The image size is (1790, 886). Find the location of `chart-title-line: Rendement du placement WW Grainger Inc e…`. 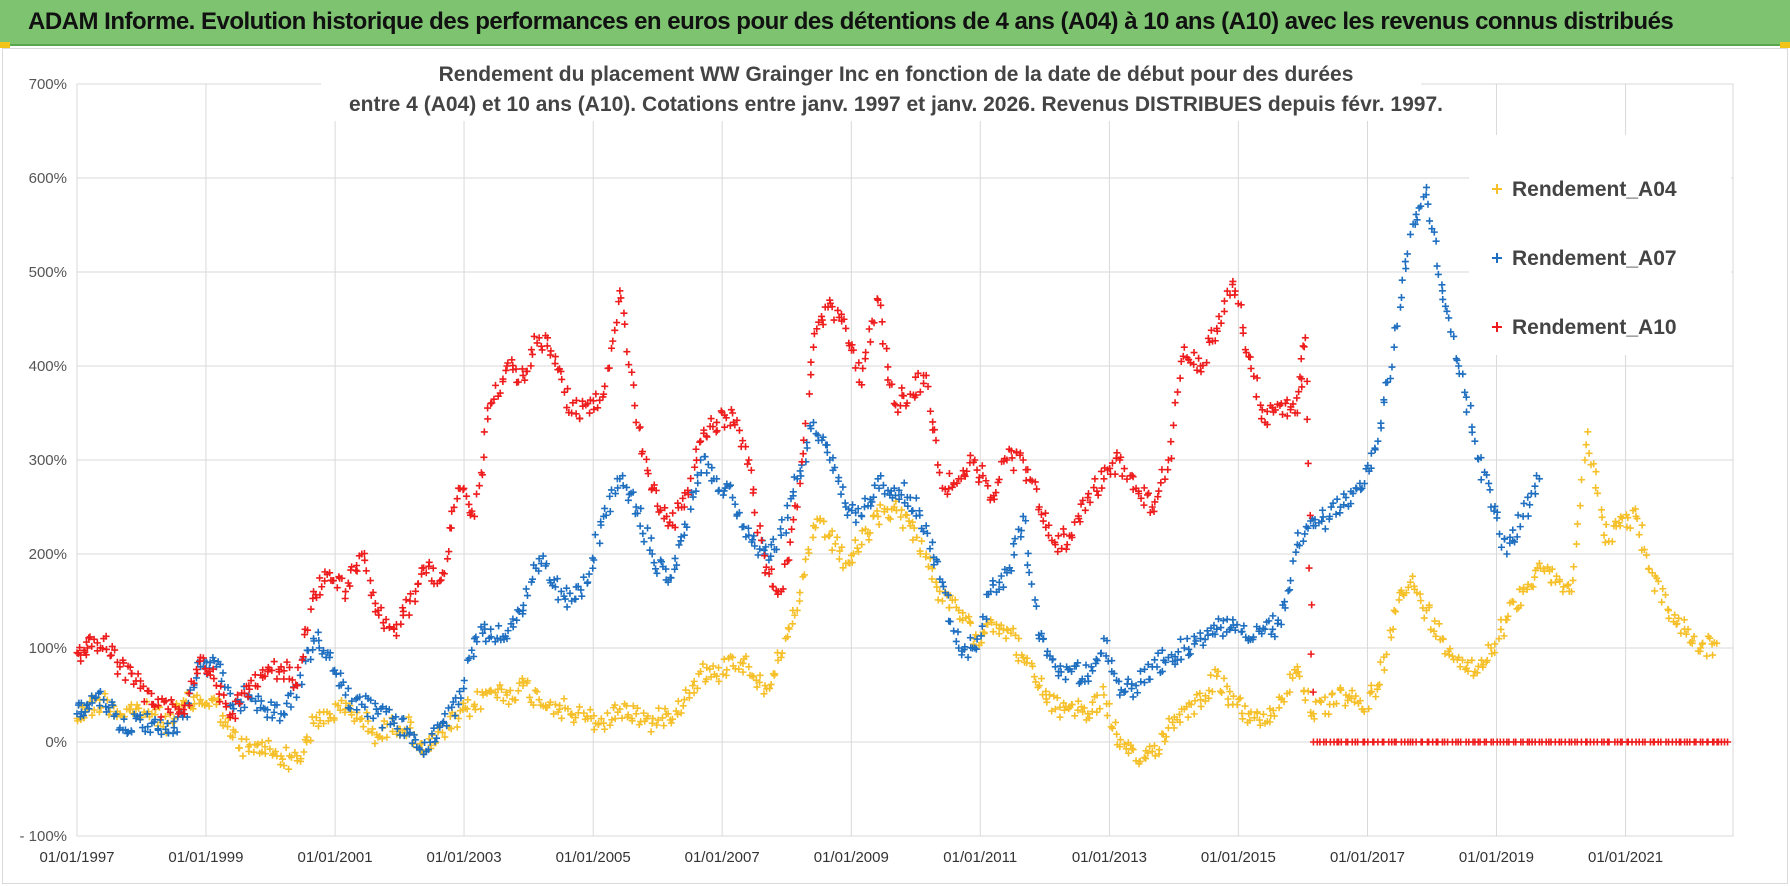

chart-title-line: Rendement du placement WW Grainger Inc e… is located at coordinates (896, 74).